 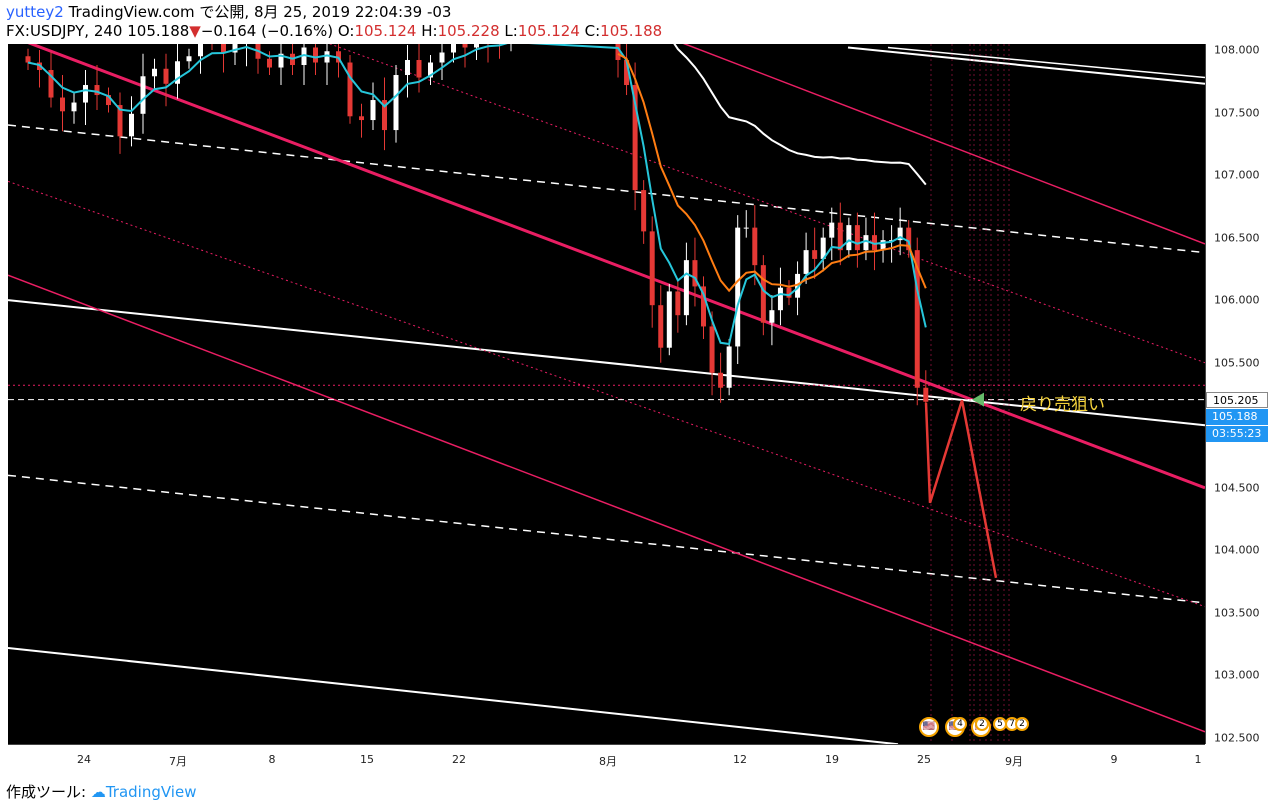 I want to click on time-tick-label: 8月, so click(x=608, y=761).